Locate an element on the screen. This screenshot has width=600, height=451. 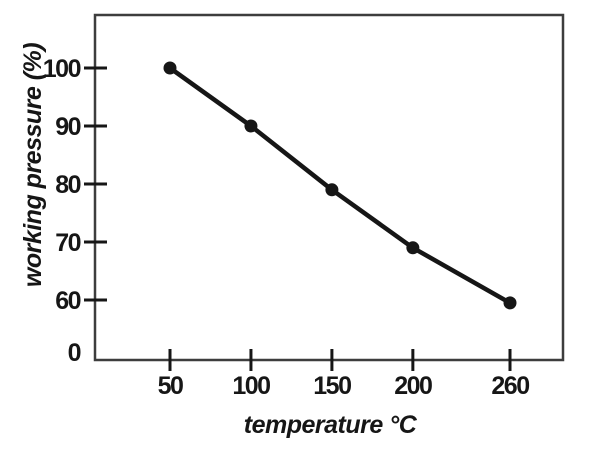
y-tick-label: 60 is located at coordinates (67, 301).